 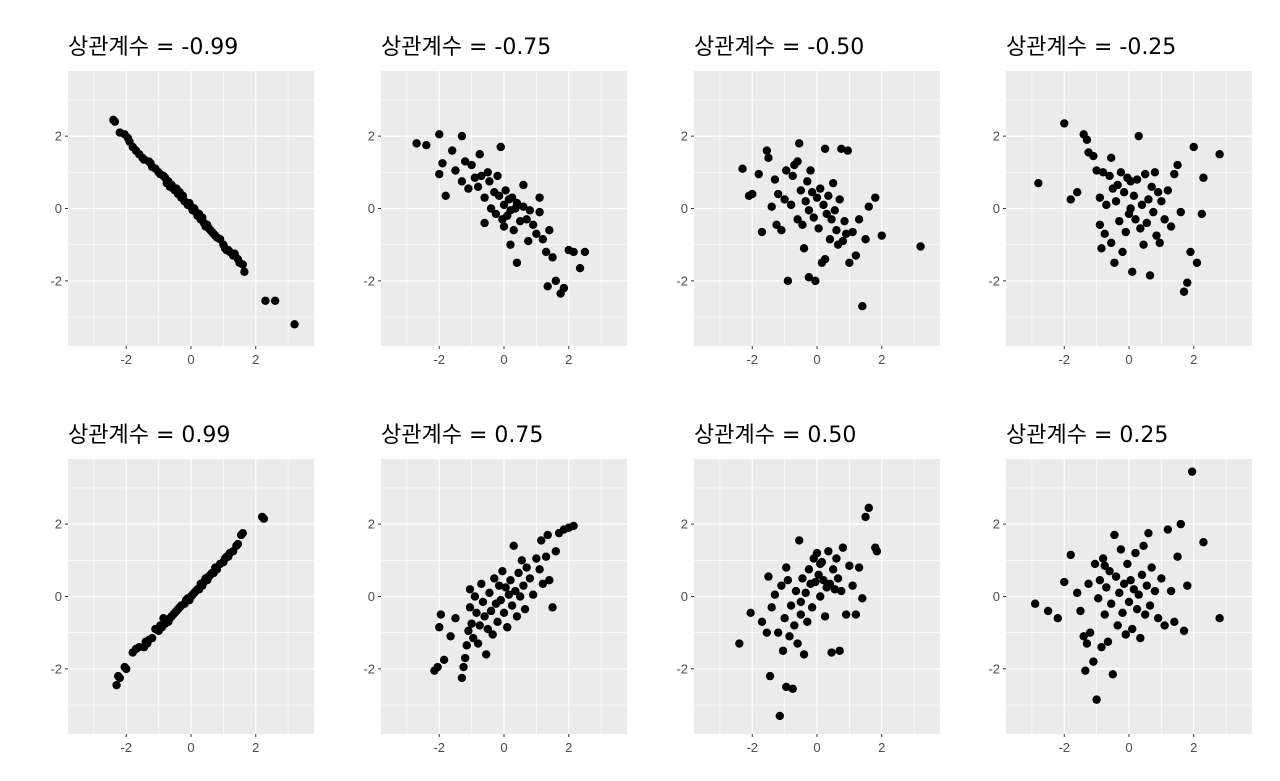 What do you see at coordinates (149, 435) in the screenshot?
I see `panel-title: 상관계수 = 0.99` at bounding box center [149, 435].